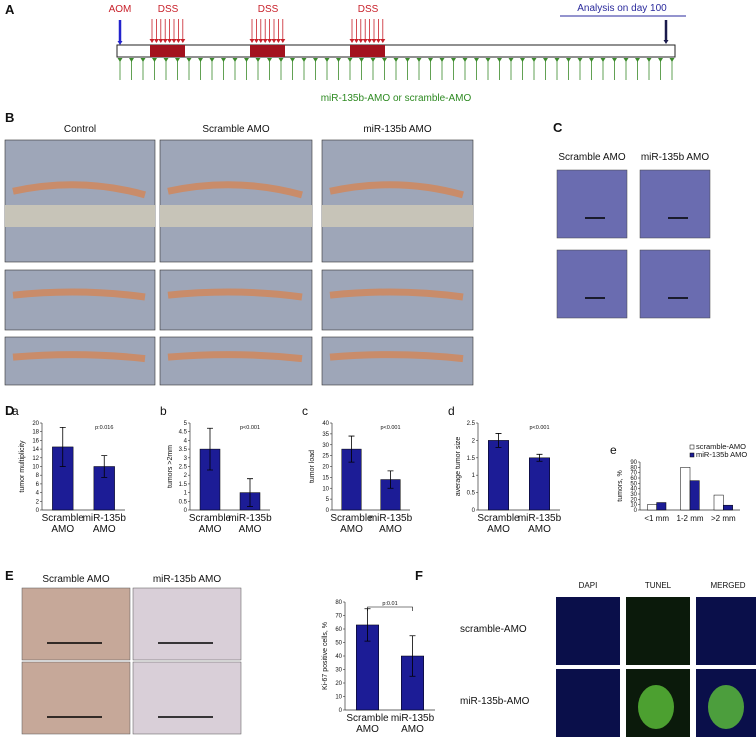 This screenshot has height=745, width=756. What do you see at coordinates (35, 433) in the screenshot?
I see `y-tick-label: 18` at bounding box center [35, 433].